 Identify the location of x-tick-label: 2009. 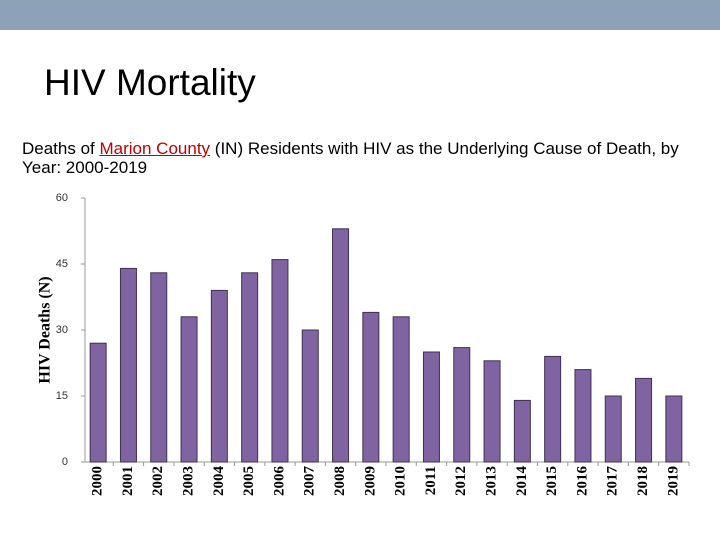
(370, 481).